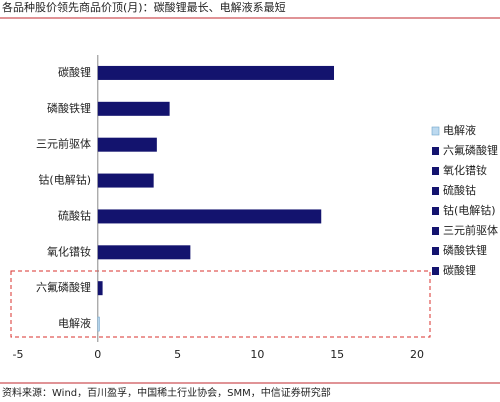 The image size is (500, 402). I want to click on x-tick-label: -5, so click(18, 354).